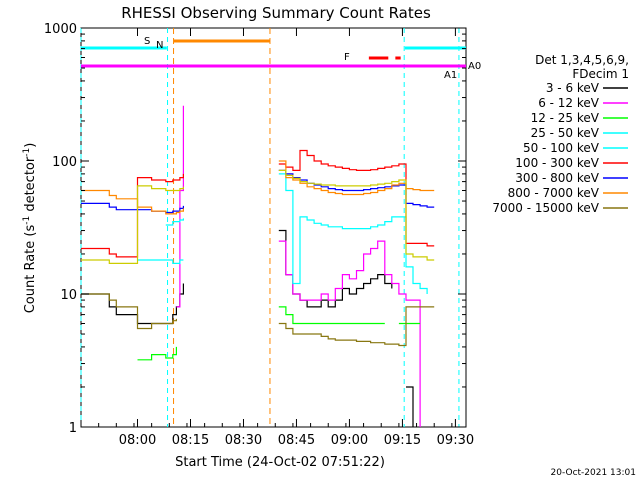 The width and height of the screenshot is (640, 480). I want to click on legend-label: 7000 - 15000 keV, so click(545, 208).